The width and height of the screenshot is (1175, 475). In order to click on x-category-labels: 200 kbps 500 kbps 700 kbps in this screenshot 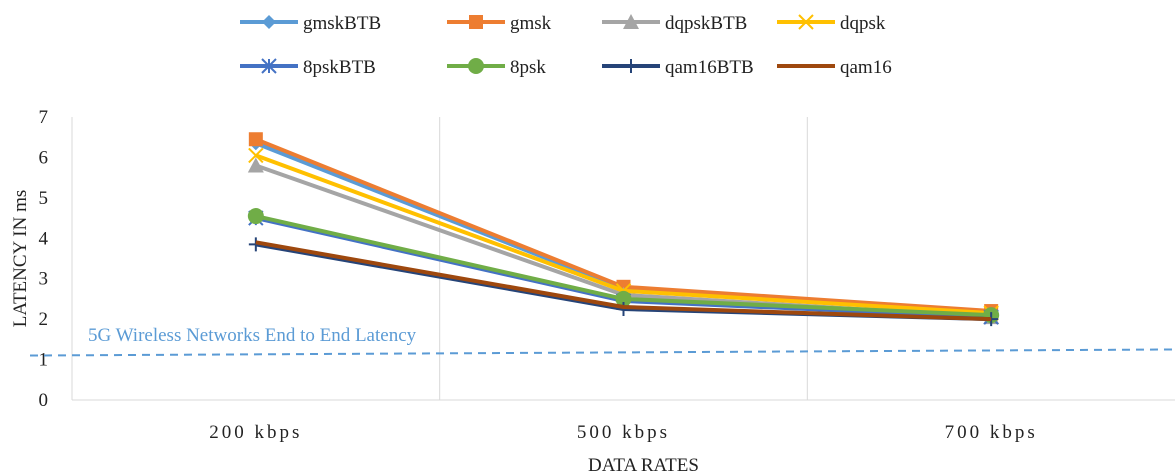, I will do `click(623, 432)`.